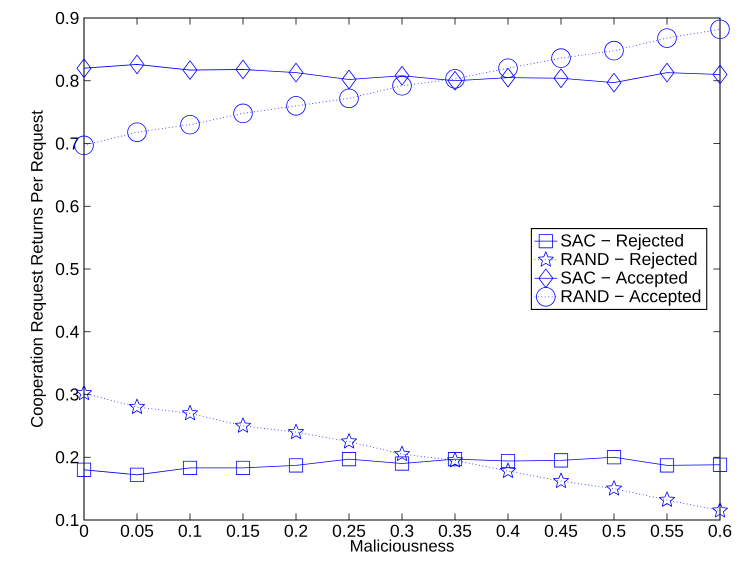  Describe the element at coordinates (508, 530) in the screenshot. I see `x-tick-label: 0.4` at that location.